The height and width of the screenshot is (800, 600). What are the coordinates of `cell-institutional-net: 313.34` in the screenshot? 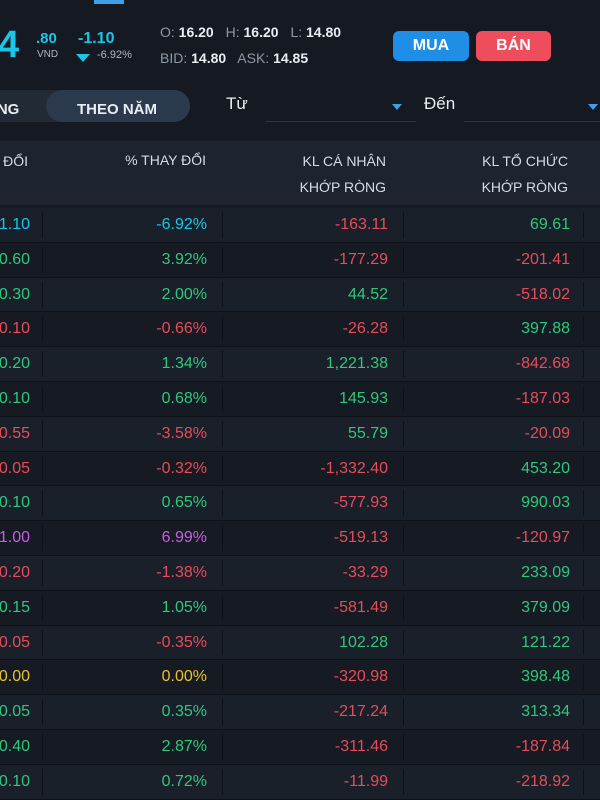 It's located at (545, 712).